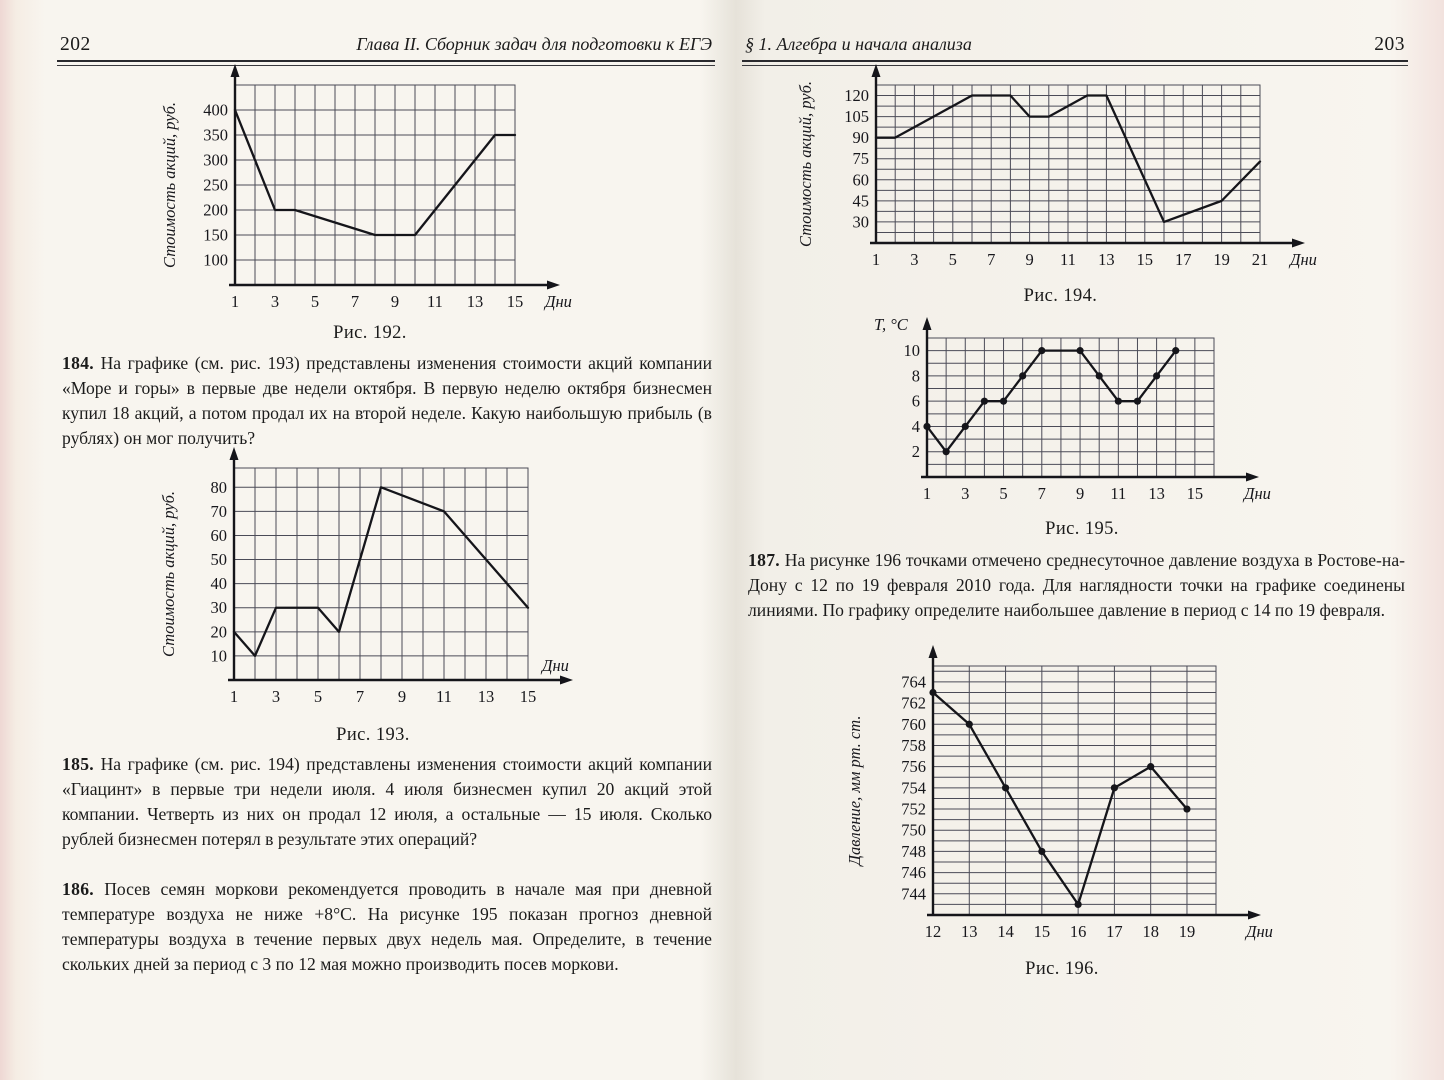 This screenshot has width=1444, height=1080. What do you see at coordinates (913, 766) in the screenshot?
I see `svg-text: 756` at bounding box center [913, 766].